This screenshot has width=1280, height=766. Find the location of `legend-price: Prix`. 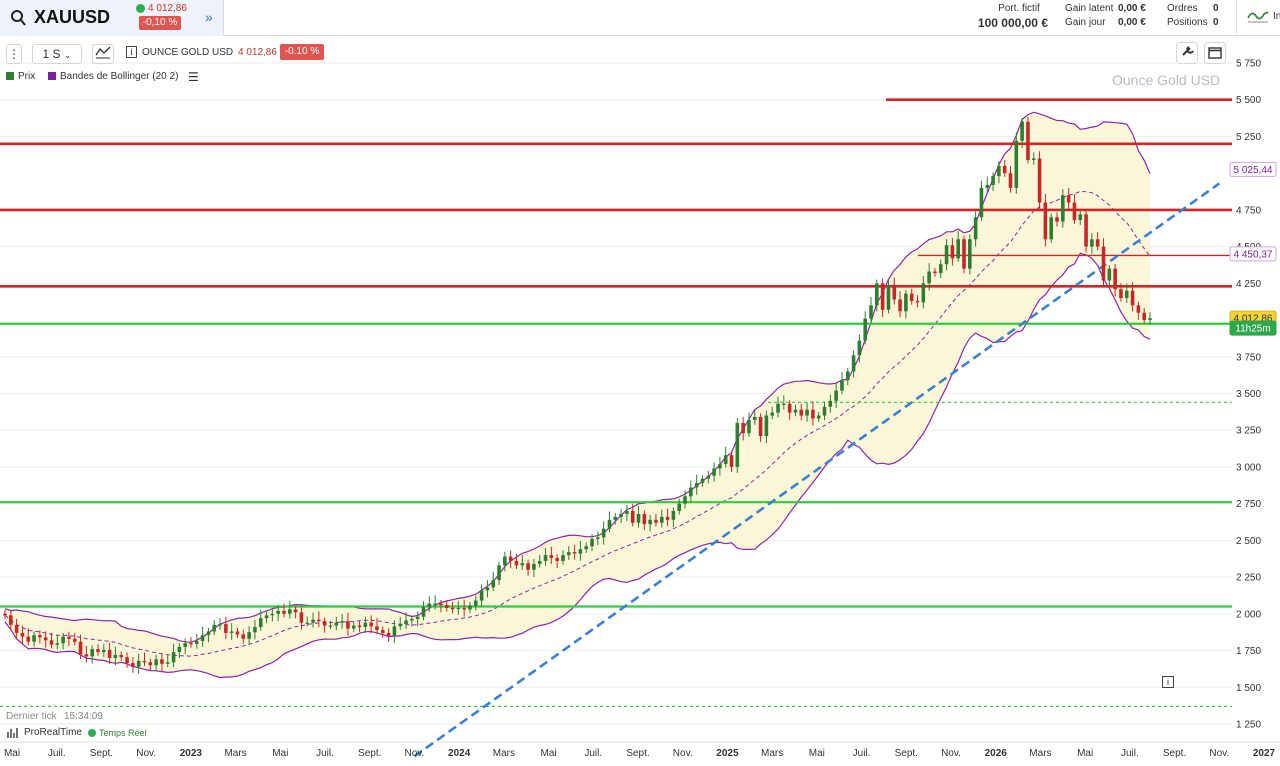

legend-price: Prix is located at coordinates (20, 78).